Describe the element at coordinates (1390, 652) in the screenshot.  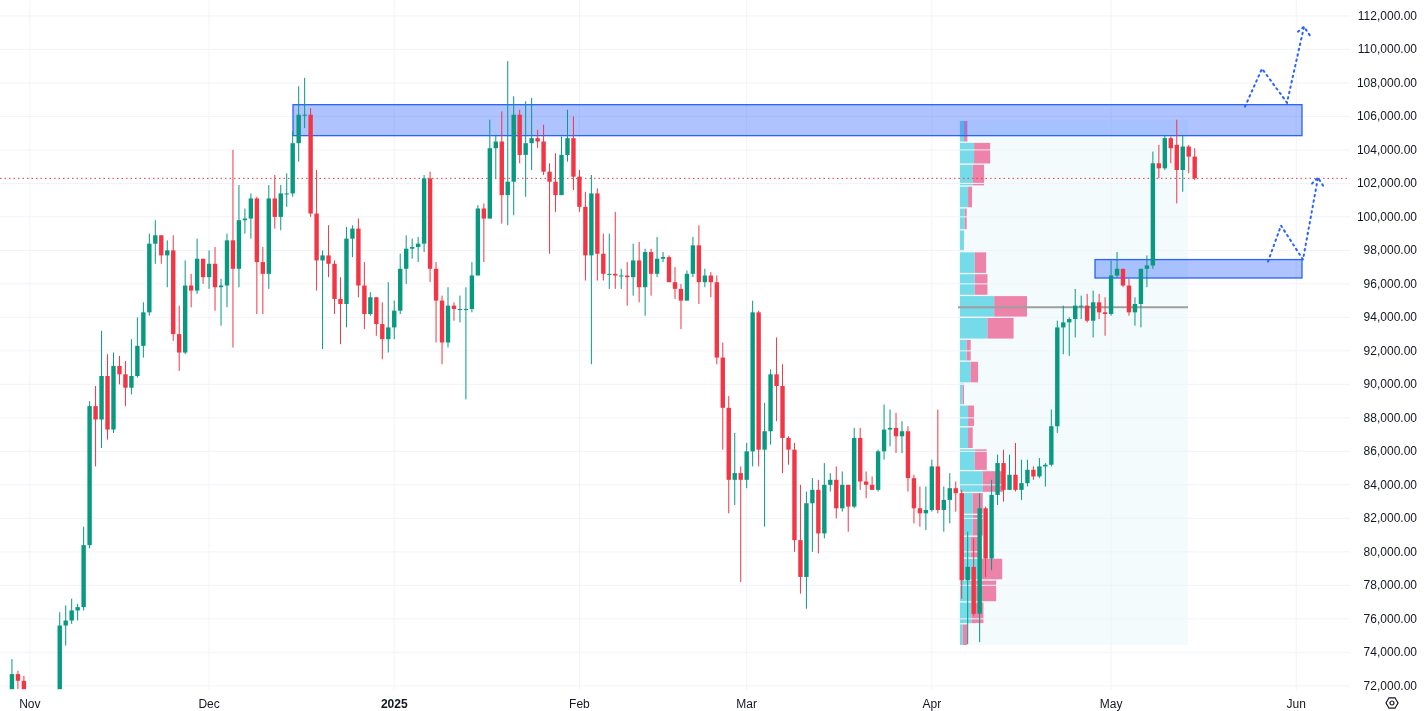
I see `y-tick-label: 74,000.00` at that location.